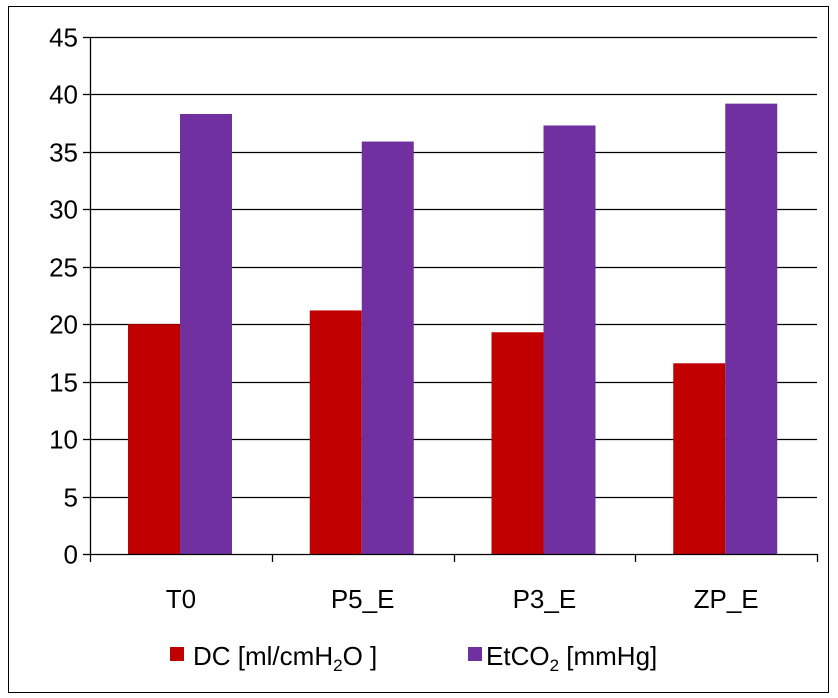  What do you see at coordinates (475, 654) in the screenshot?
I see `legend-swatch-etco2` at bounding box center [475, 654].